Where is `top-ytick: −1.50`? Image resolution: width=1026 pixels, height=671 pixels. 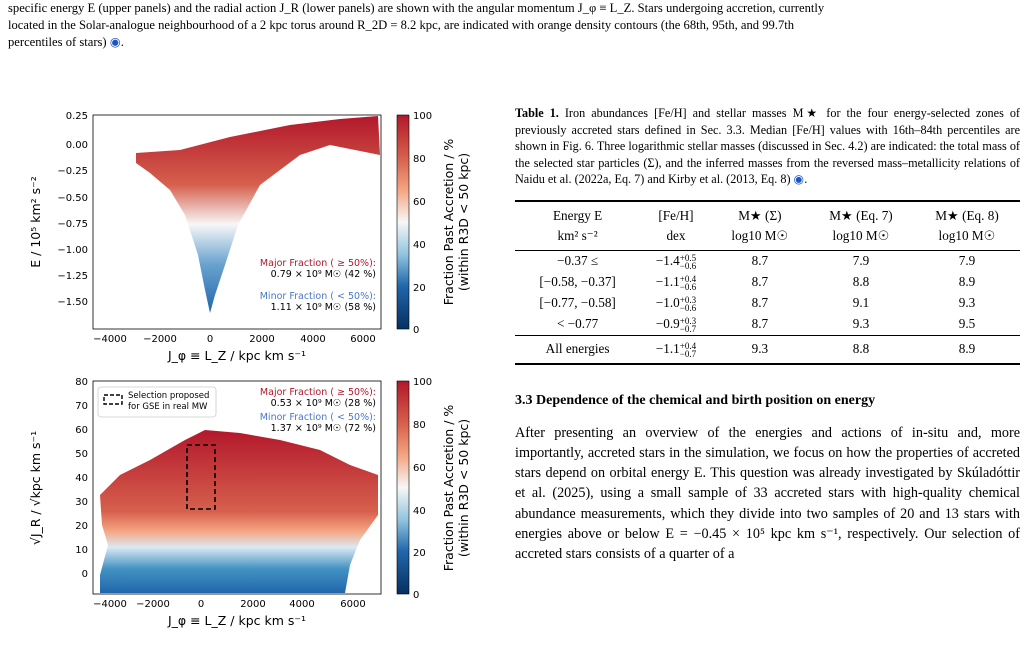
top-ytick: −1.50 is located at coordinates (72, 302).